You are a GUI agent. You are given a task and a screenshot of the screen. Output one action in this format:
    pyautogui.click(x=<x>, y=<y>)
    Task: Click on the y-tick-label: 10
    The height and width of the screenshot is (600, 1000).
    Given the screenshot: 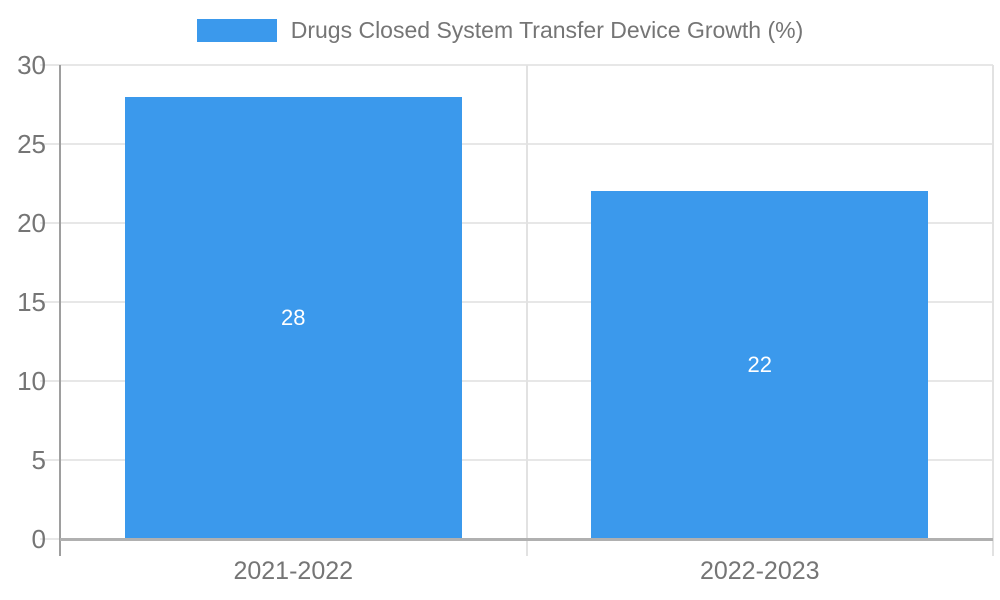 What is the action you would take?
    pyautogui.click(x=31, y=381)
    